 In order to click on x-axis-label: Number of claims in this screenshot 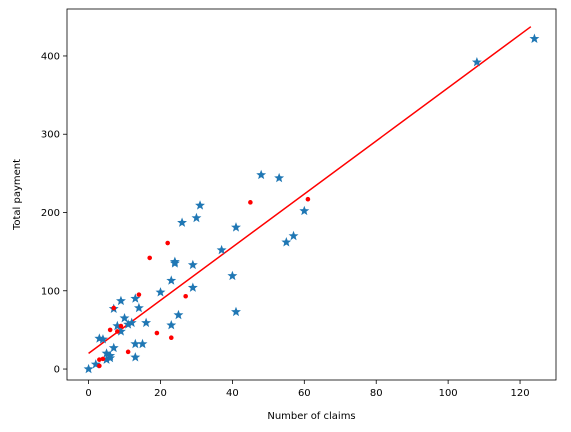, I will do `click(311, 416)`.